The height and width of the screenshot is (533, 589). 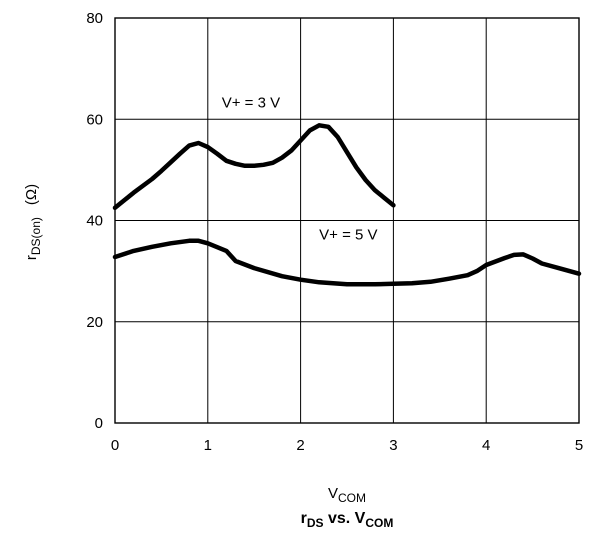 What do you see at coordinates (300, 169) in the screenshot?
I see `annotations: V+ = 3 V V+ = 5 V` at bounding box center [300, 169].